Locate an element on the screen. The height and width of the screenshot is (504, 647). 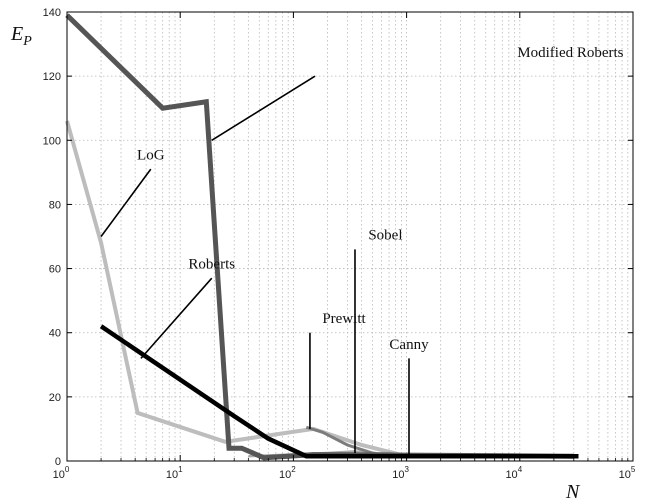
annotation-label-modified-roberts: Modified Roberts is located at coordinates (570, 53).